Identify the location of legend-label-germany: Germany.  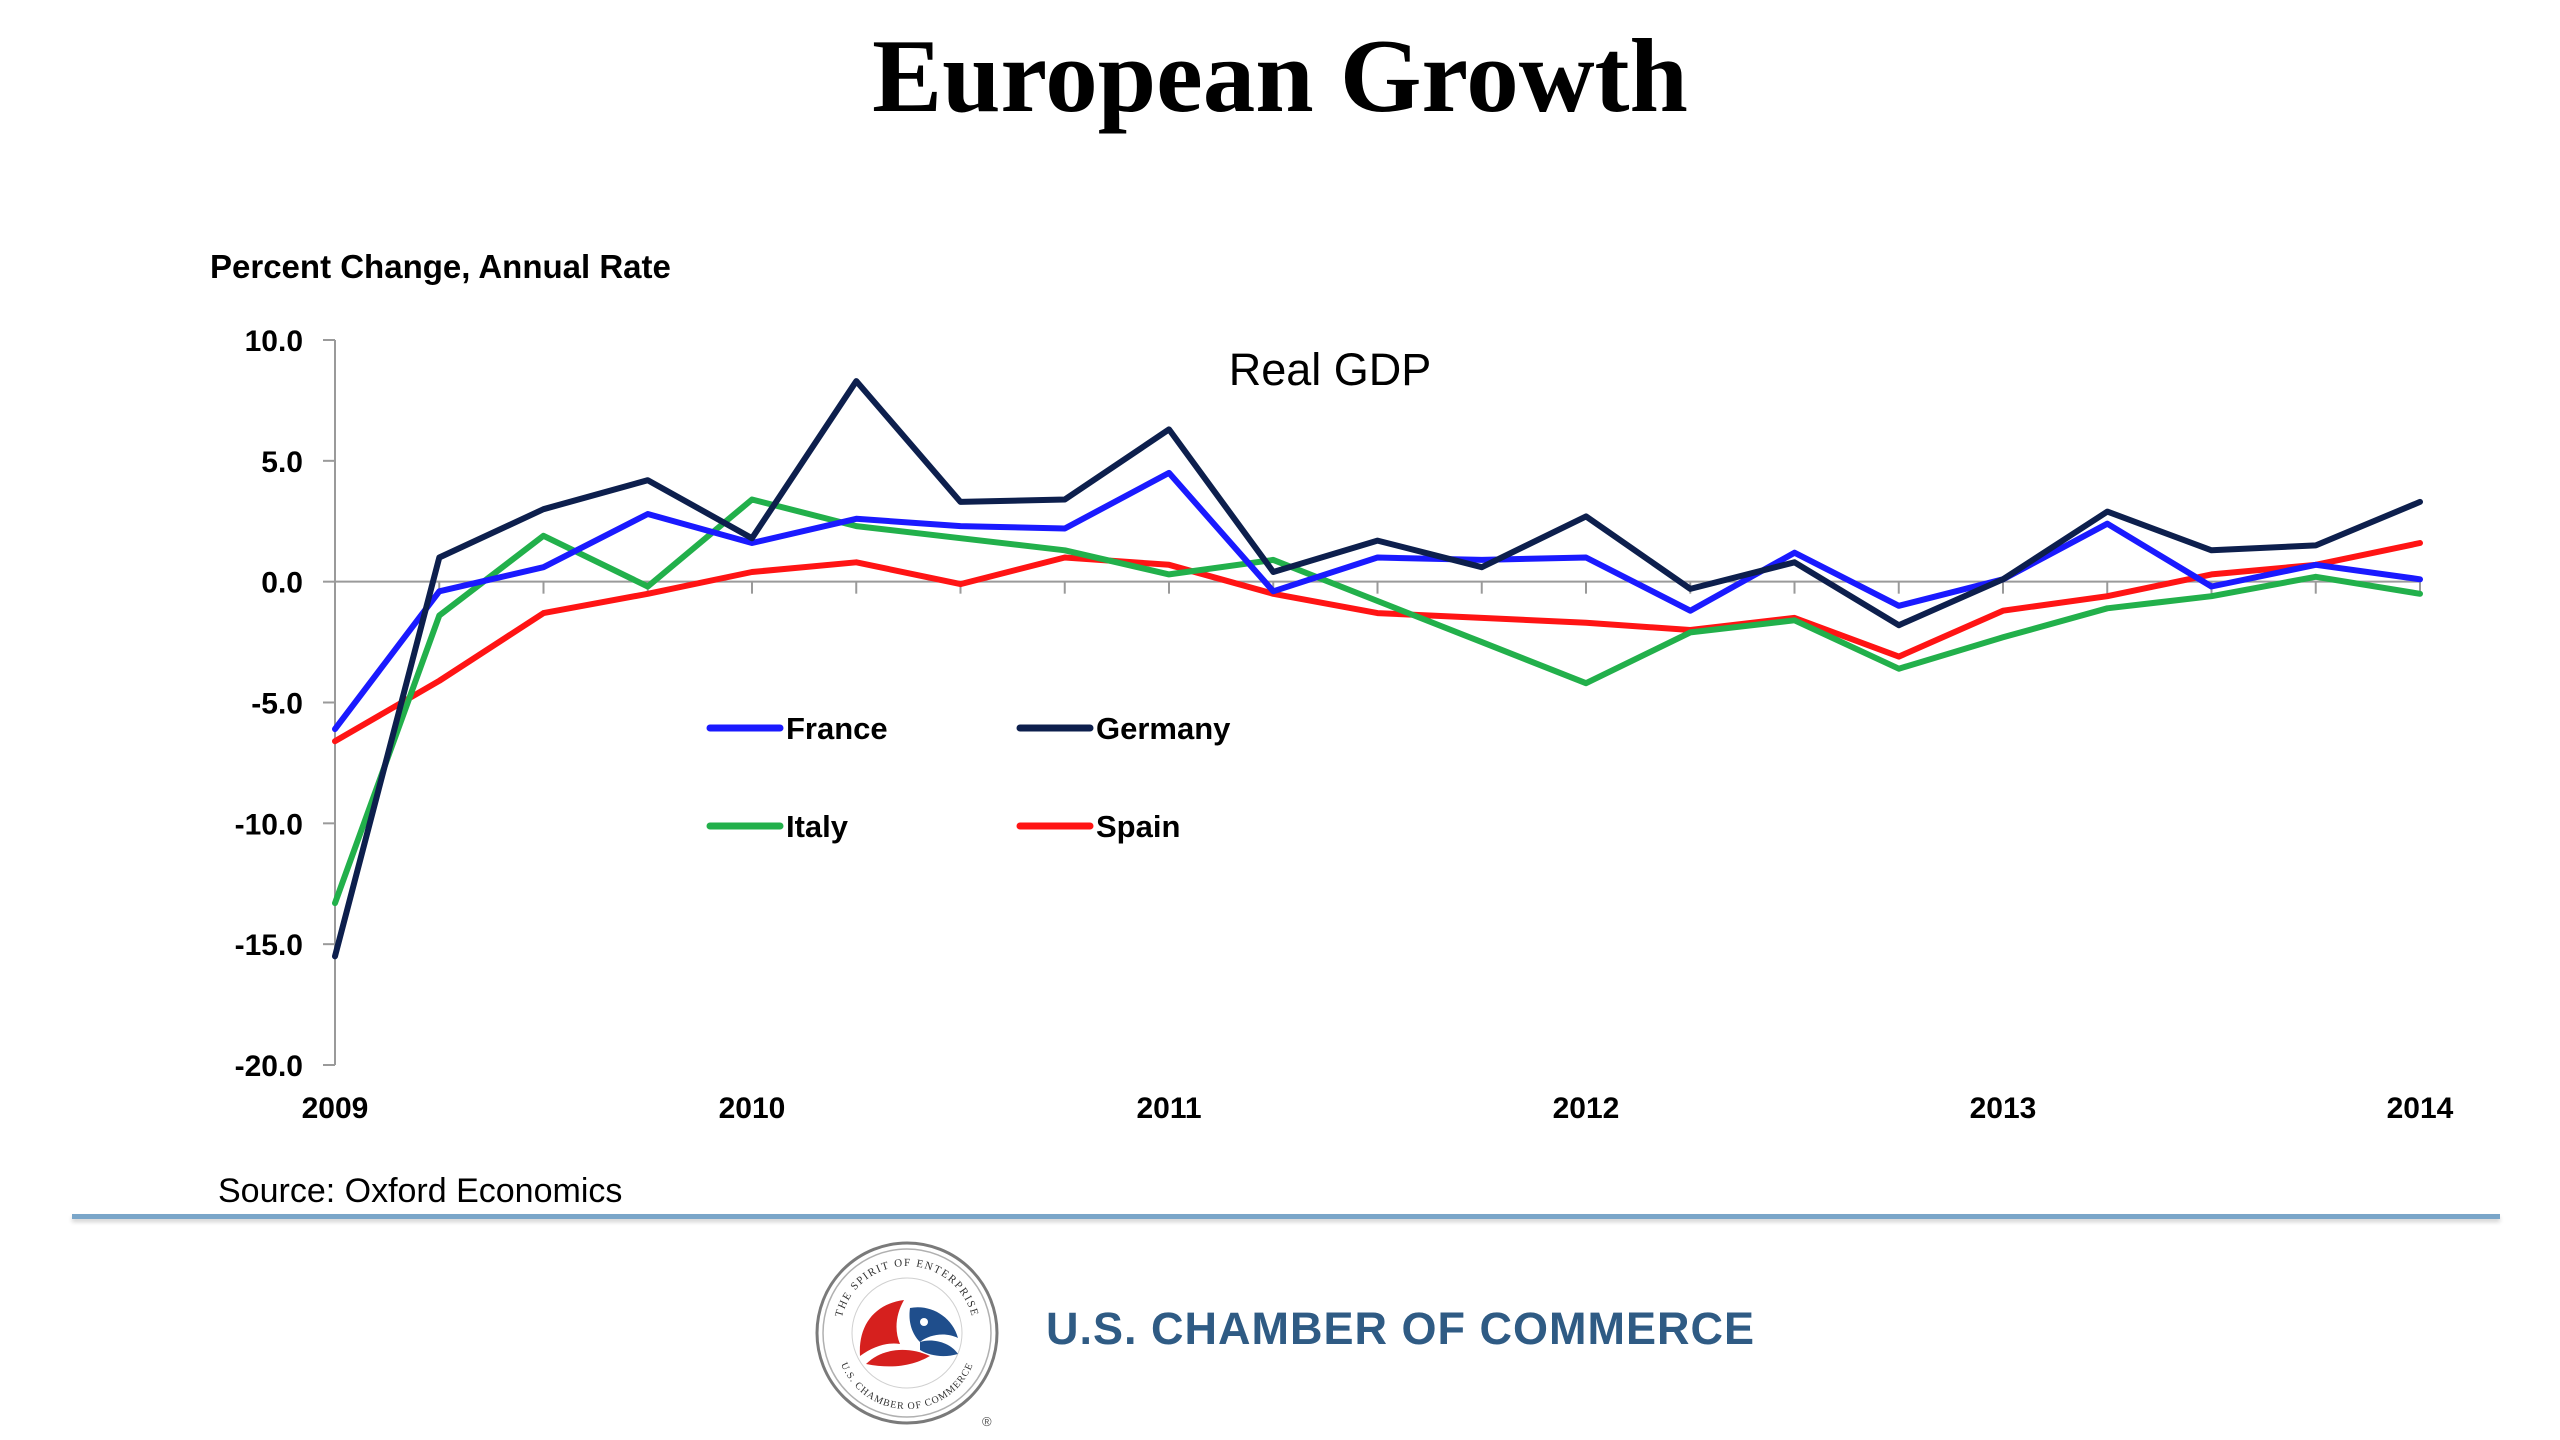
(1163, 728).